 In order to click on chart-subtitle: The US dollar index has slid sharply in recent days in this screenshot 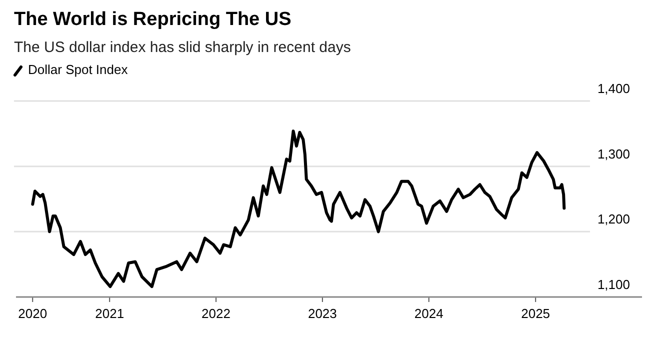, I will do `click(182, 47)`.